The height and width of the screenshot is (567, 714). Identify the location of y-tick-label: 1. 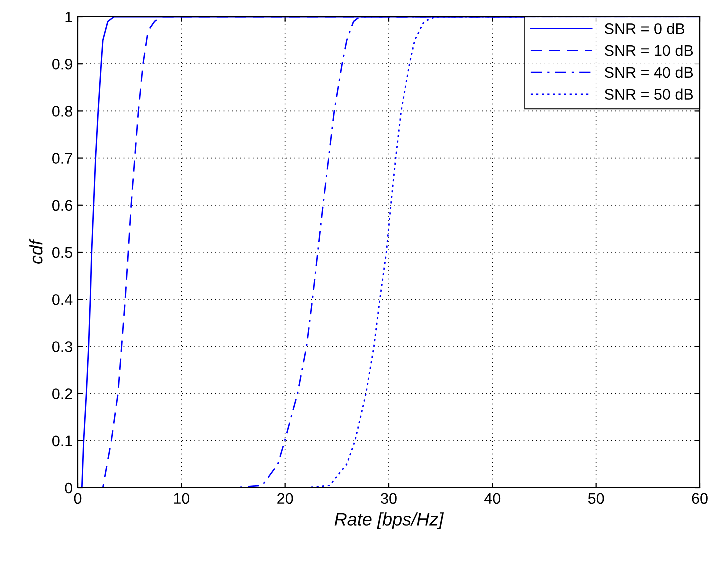
(69, 17).